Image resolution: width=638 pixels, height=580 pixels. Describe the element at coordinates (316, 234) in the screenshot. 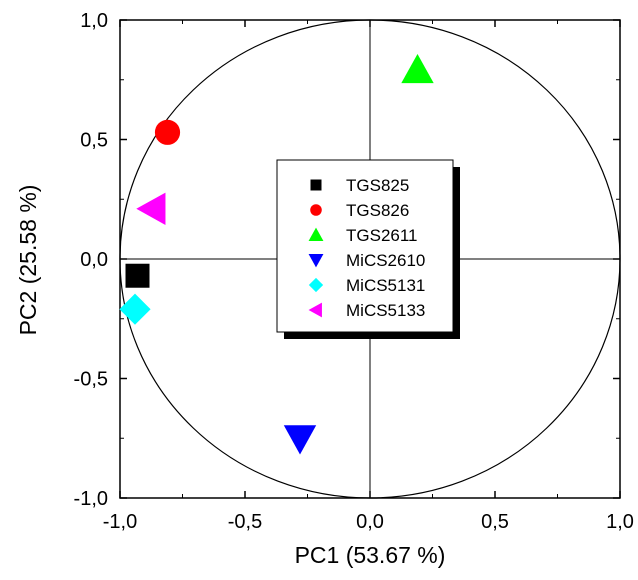

I see `legend-marker-tgs2611` at that location.